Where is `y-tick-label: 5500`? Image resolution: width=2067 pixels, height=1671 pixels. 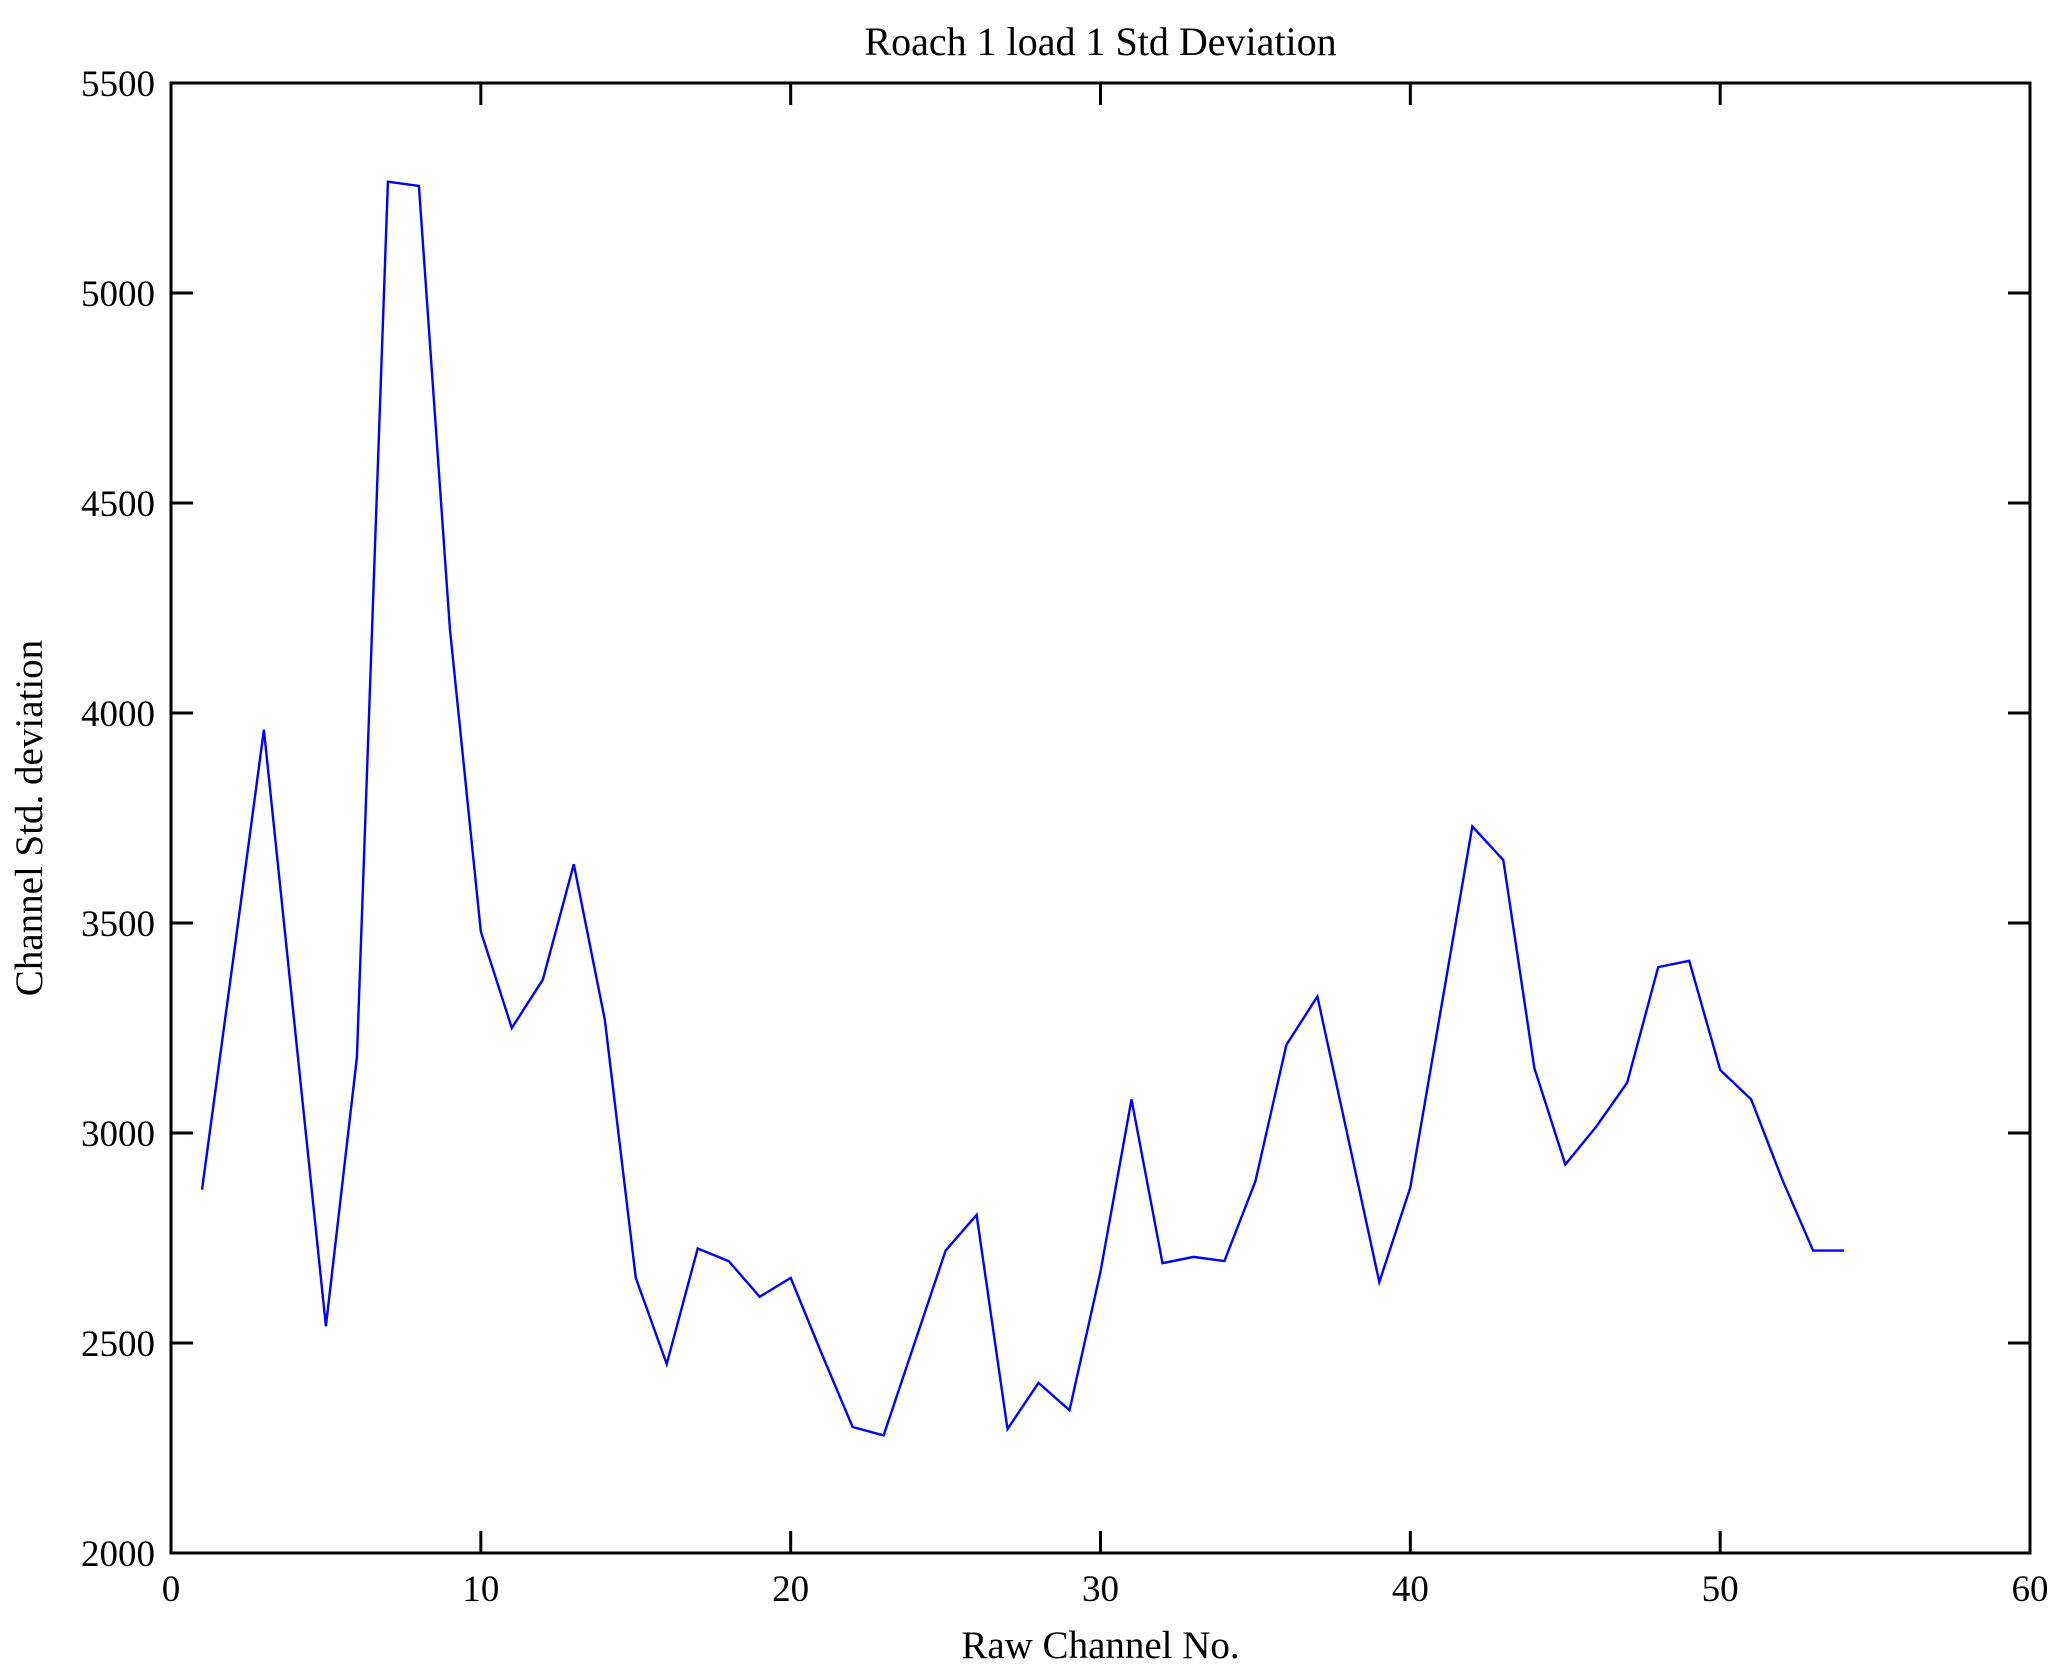 y-tick-label: 5500 is located at coordinates (118, 84).